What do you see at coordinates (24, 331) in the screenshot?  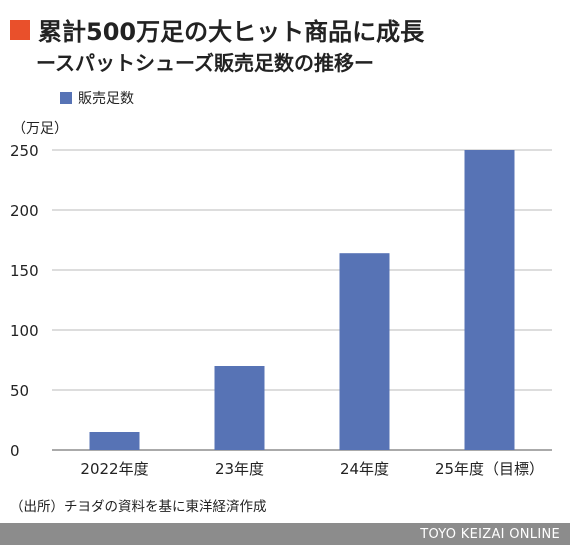 I see `y-tick-label: 100` at bounding box center [24, 331].